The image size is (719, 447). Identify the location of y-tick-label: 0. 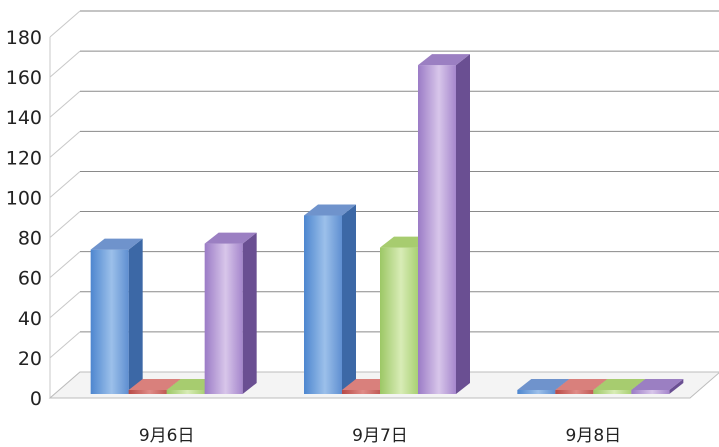
(36, 399).